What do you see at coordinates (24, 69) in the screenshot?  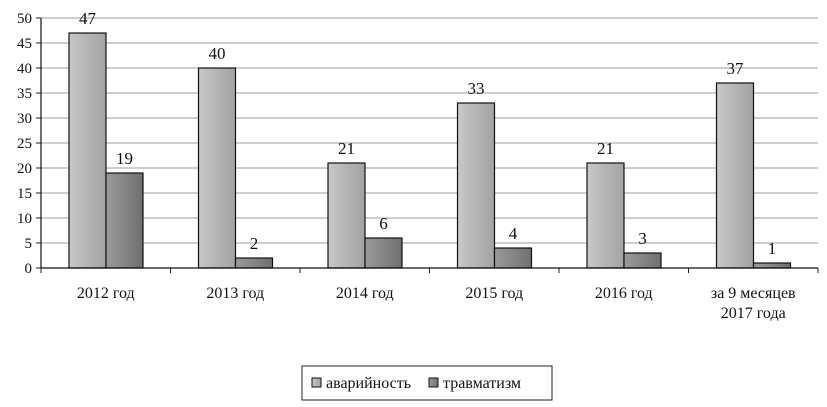 I see `y-tick-label: 40` at bounding box center [24, 69].